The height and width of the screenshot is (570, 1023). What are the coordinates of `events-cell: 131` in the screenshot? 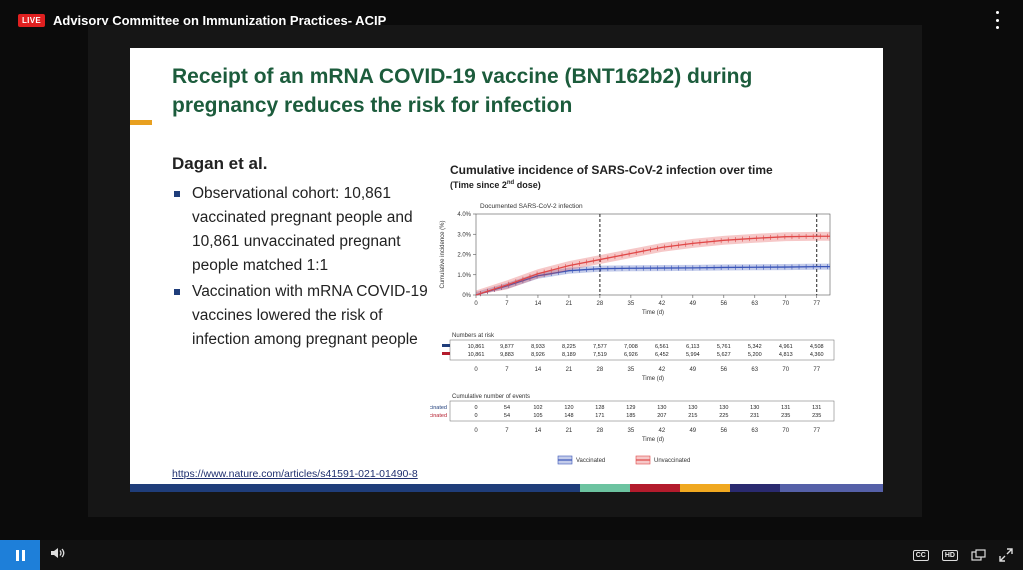 It's located at (816, 408).